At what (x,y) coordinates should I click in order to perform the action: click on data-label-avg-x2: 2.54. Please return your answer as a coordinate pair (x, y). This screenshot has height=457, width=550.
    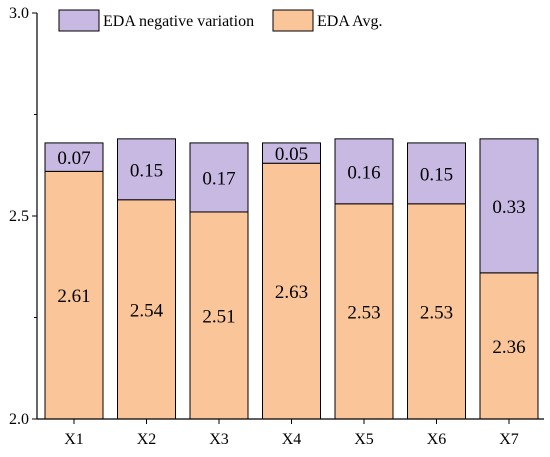
    Looking at the image, I should click on (147, 310).